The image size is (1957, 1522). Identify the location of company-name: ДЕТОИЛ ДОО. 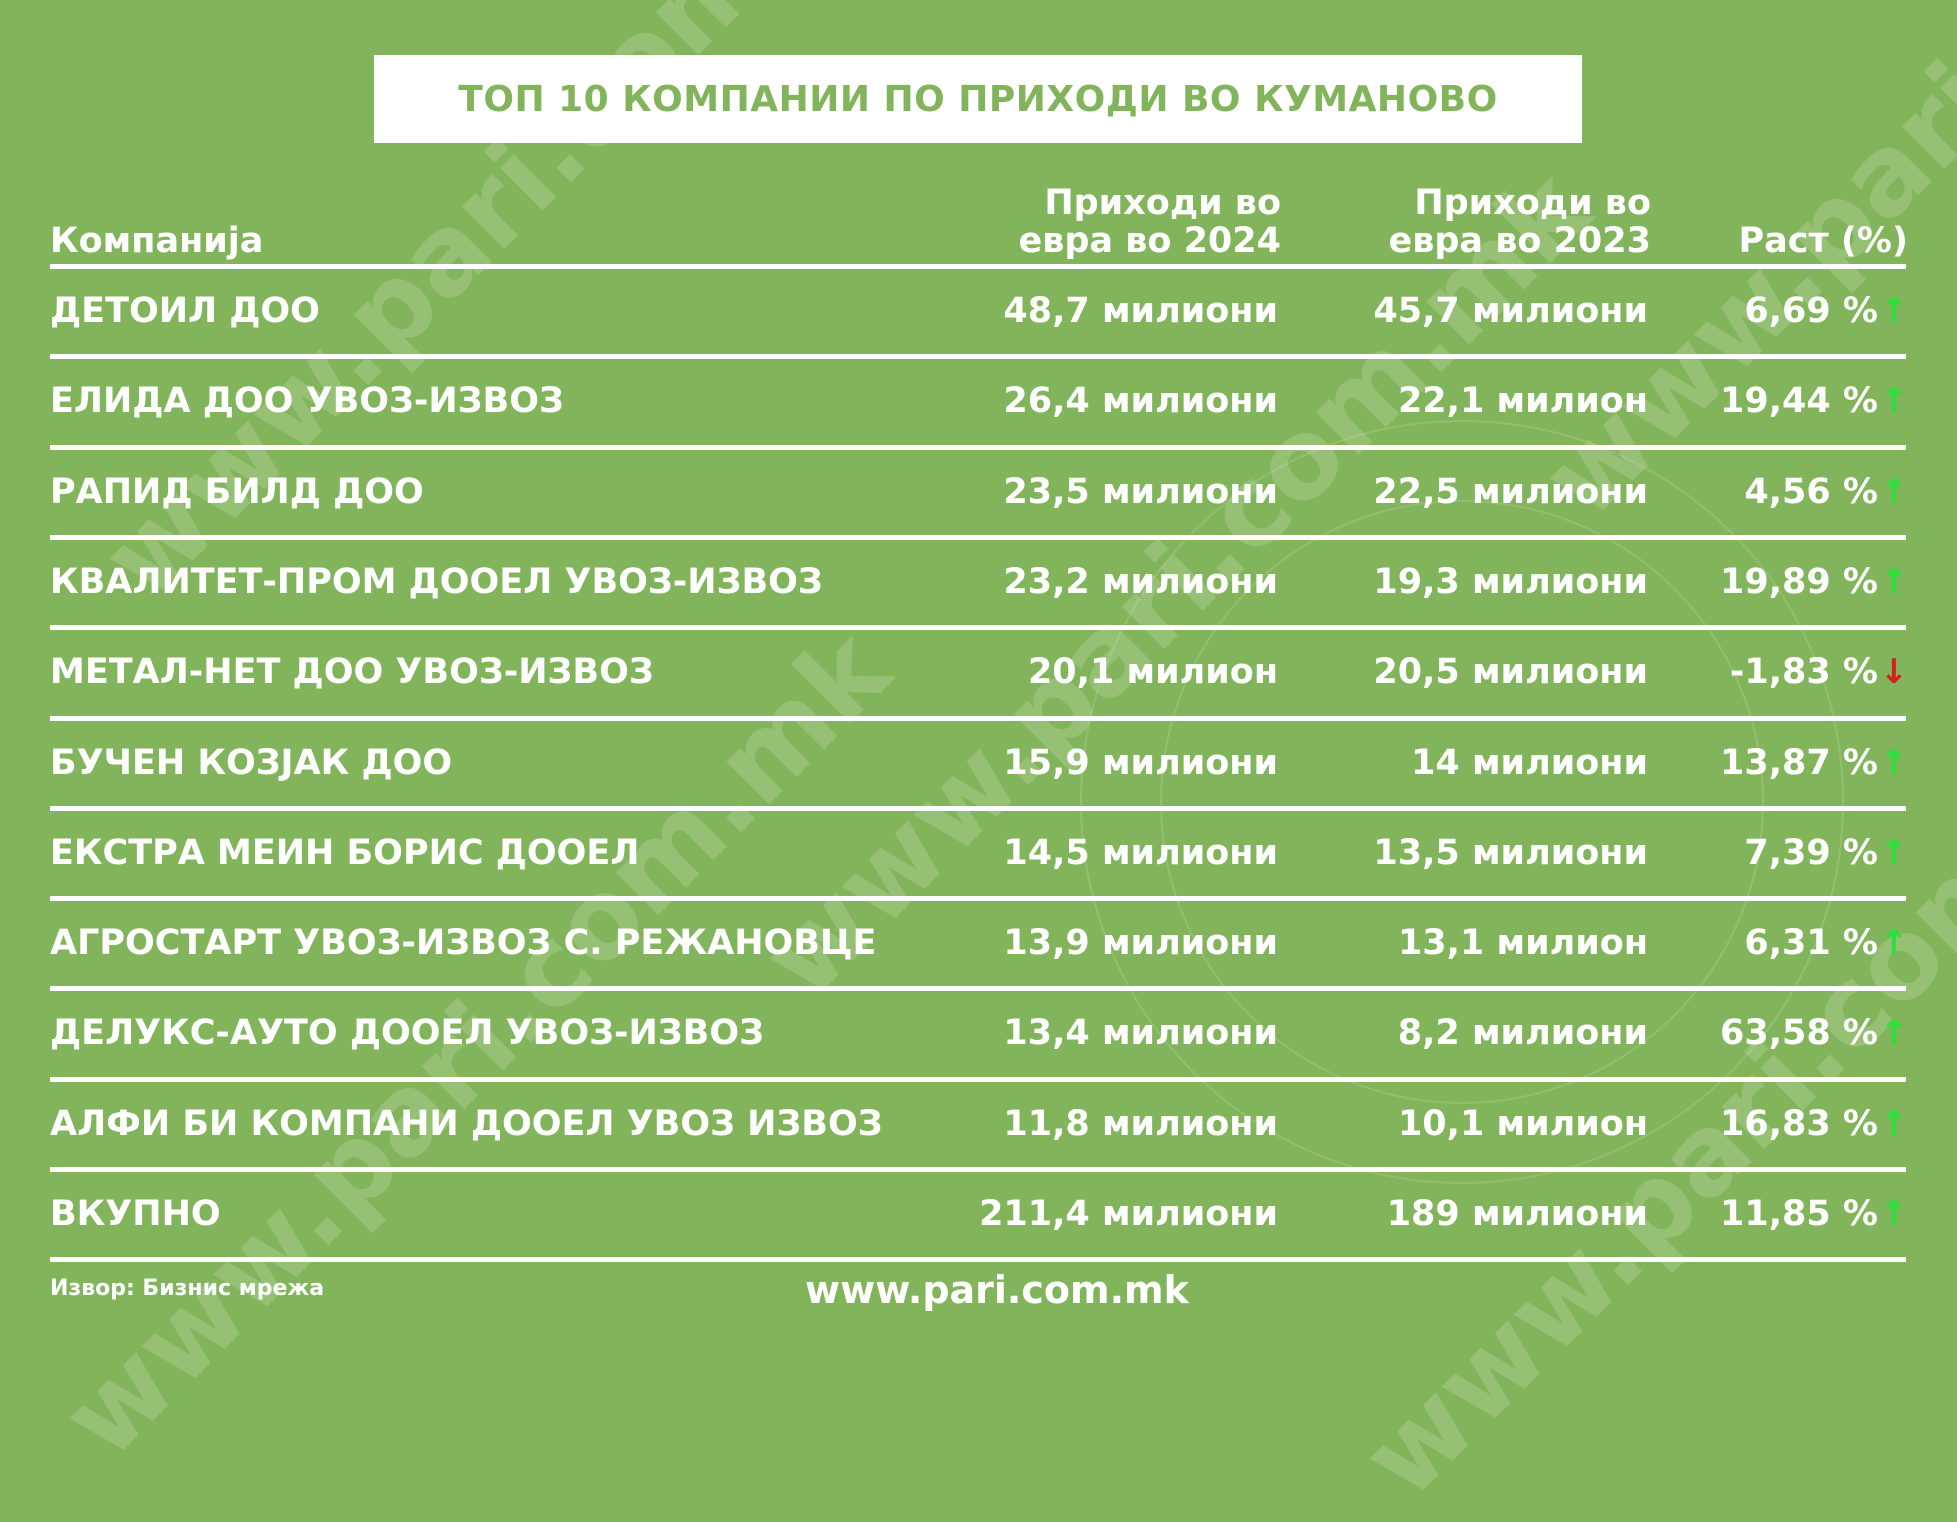
(185, 311).